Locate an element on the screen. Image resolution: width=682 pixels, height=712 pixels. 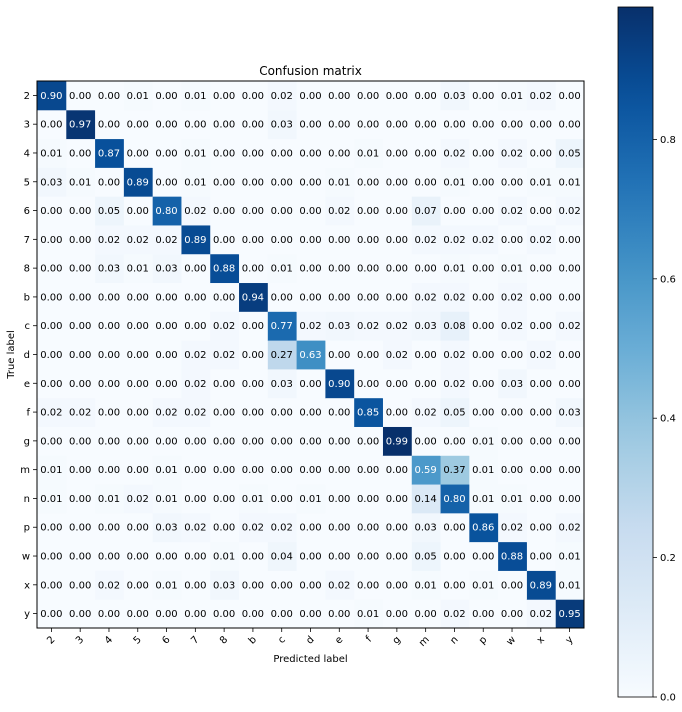
colorbar: 0.0 0.2 0.4 0.6 0.8 is located at coordinates (646, 355).